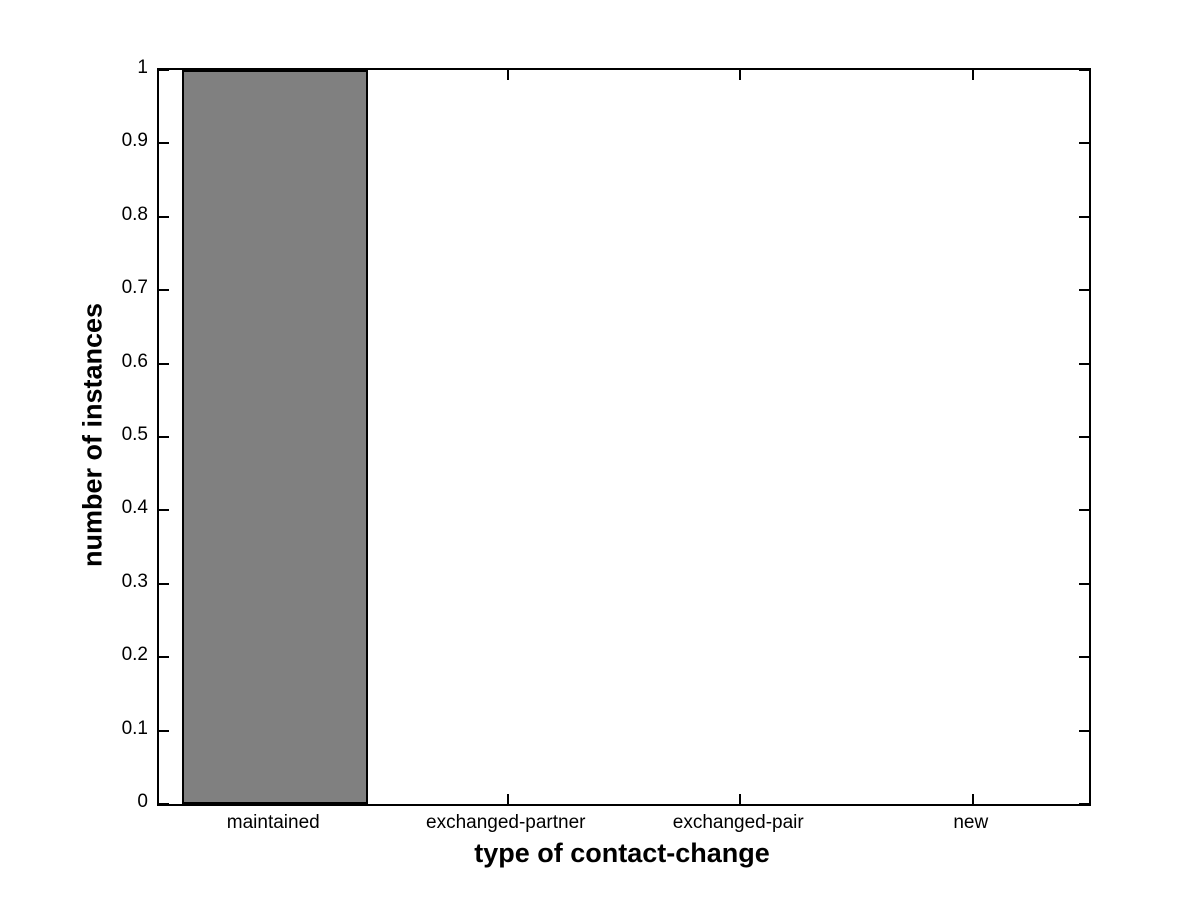  Describe the element at coordinates (134, 288) in the screenshot. I see `y-tick-label: 0.7` at that location.